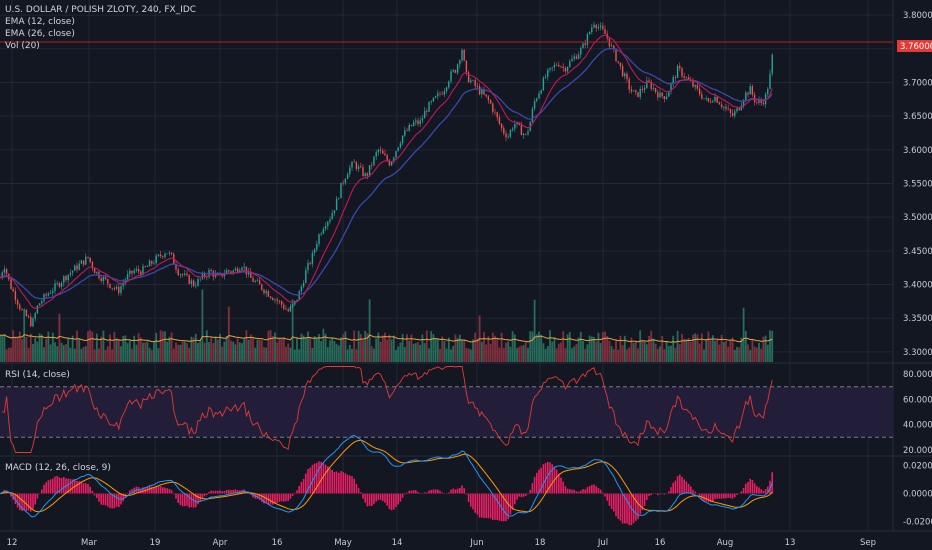 The width and height of the screenshot is (932, 550). What do you see at coordinates (914, 46) in the screenshot?
I see `last-price-tag` at bounding box center [914, 46].